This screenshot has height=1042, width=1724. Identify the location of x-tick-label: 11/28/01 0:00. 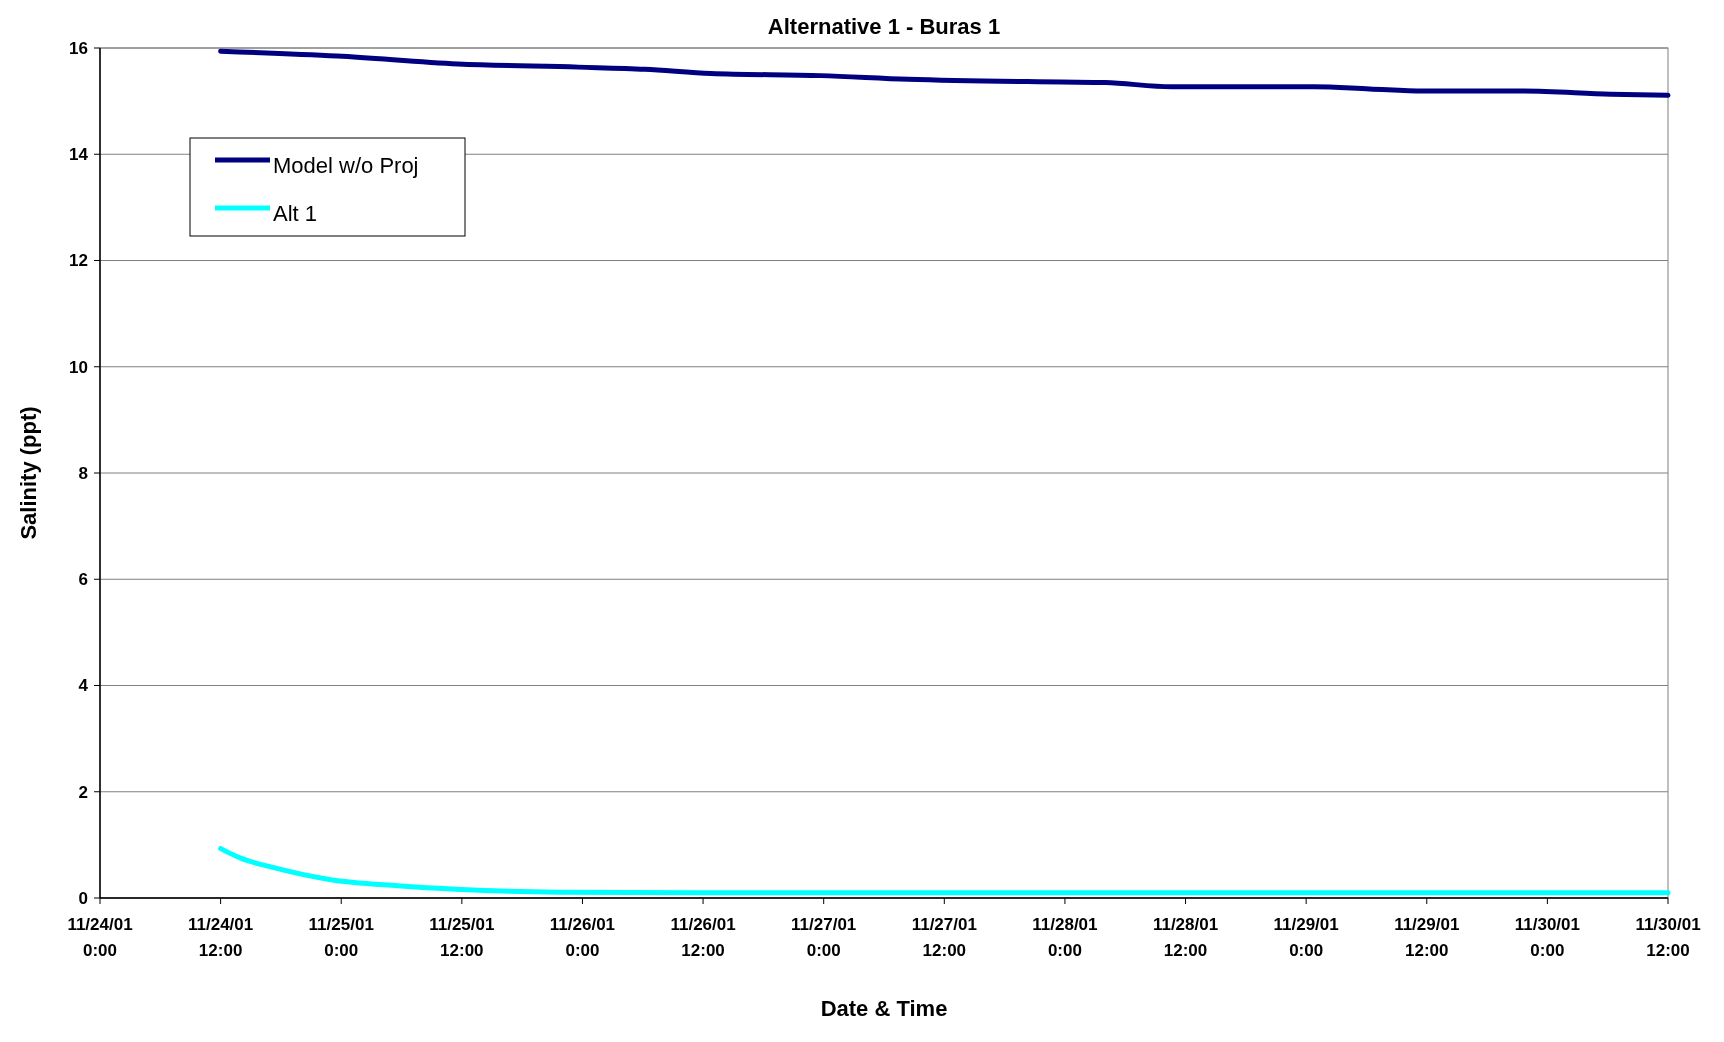
(1065, 937).